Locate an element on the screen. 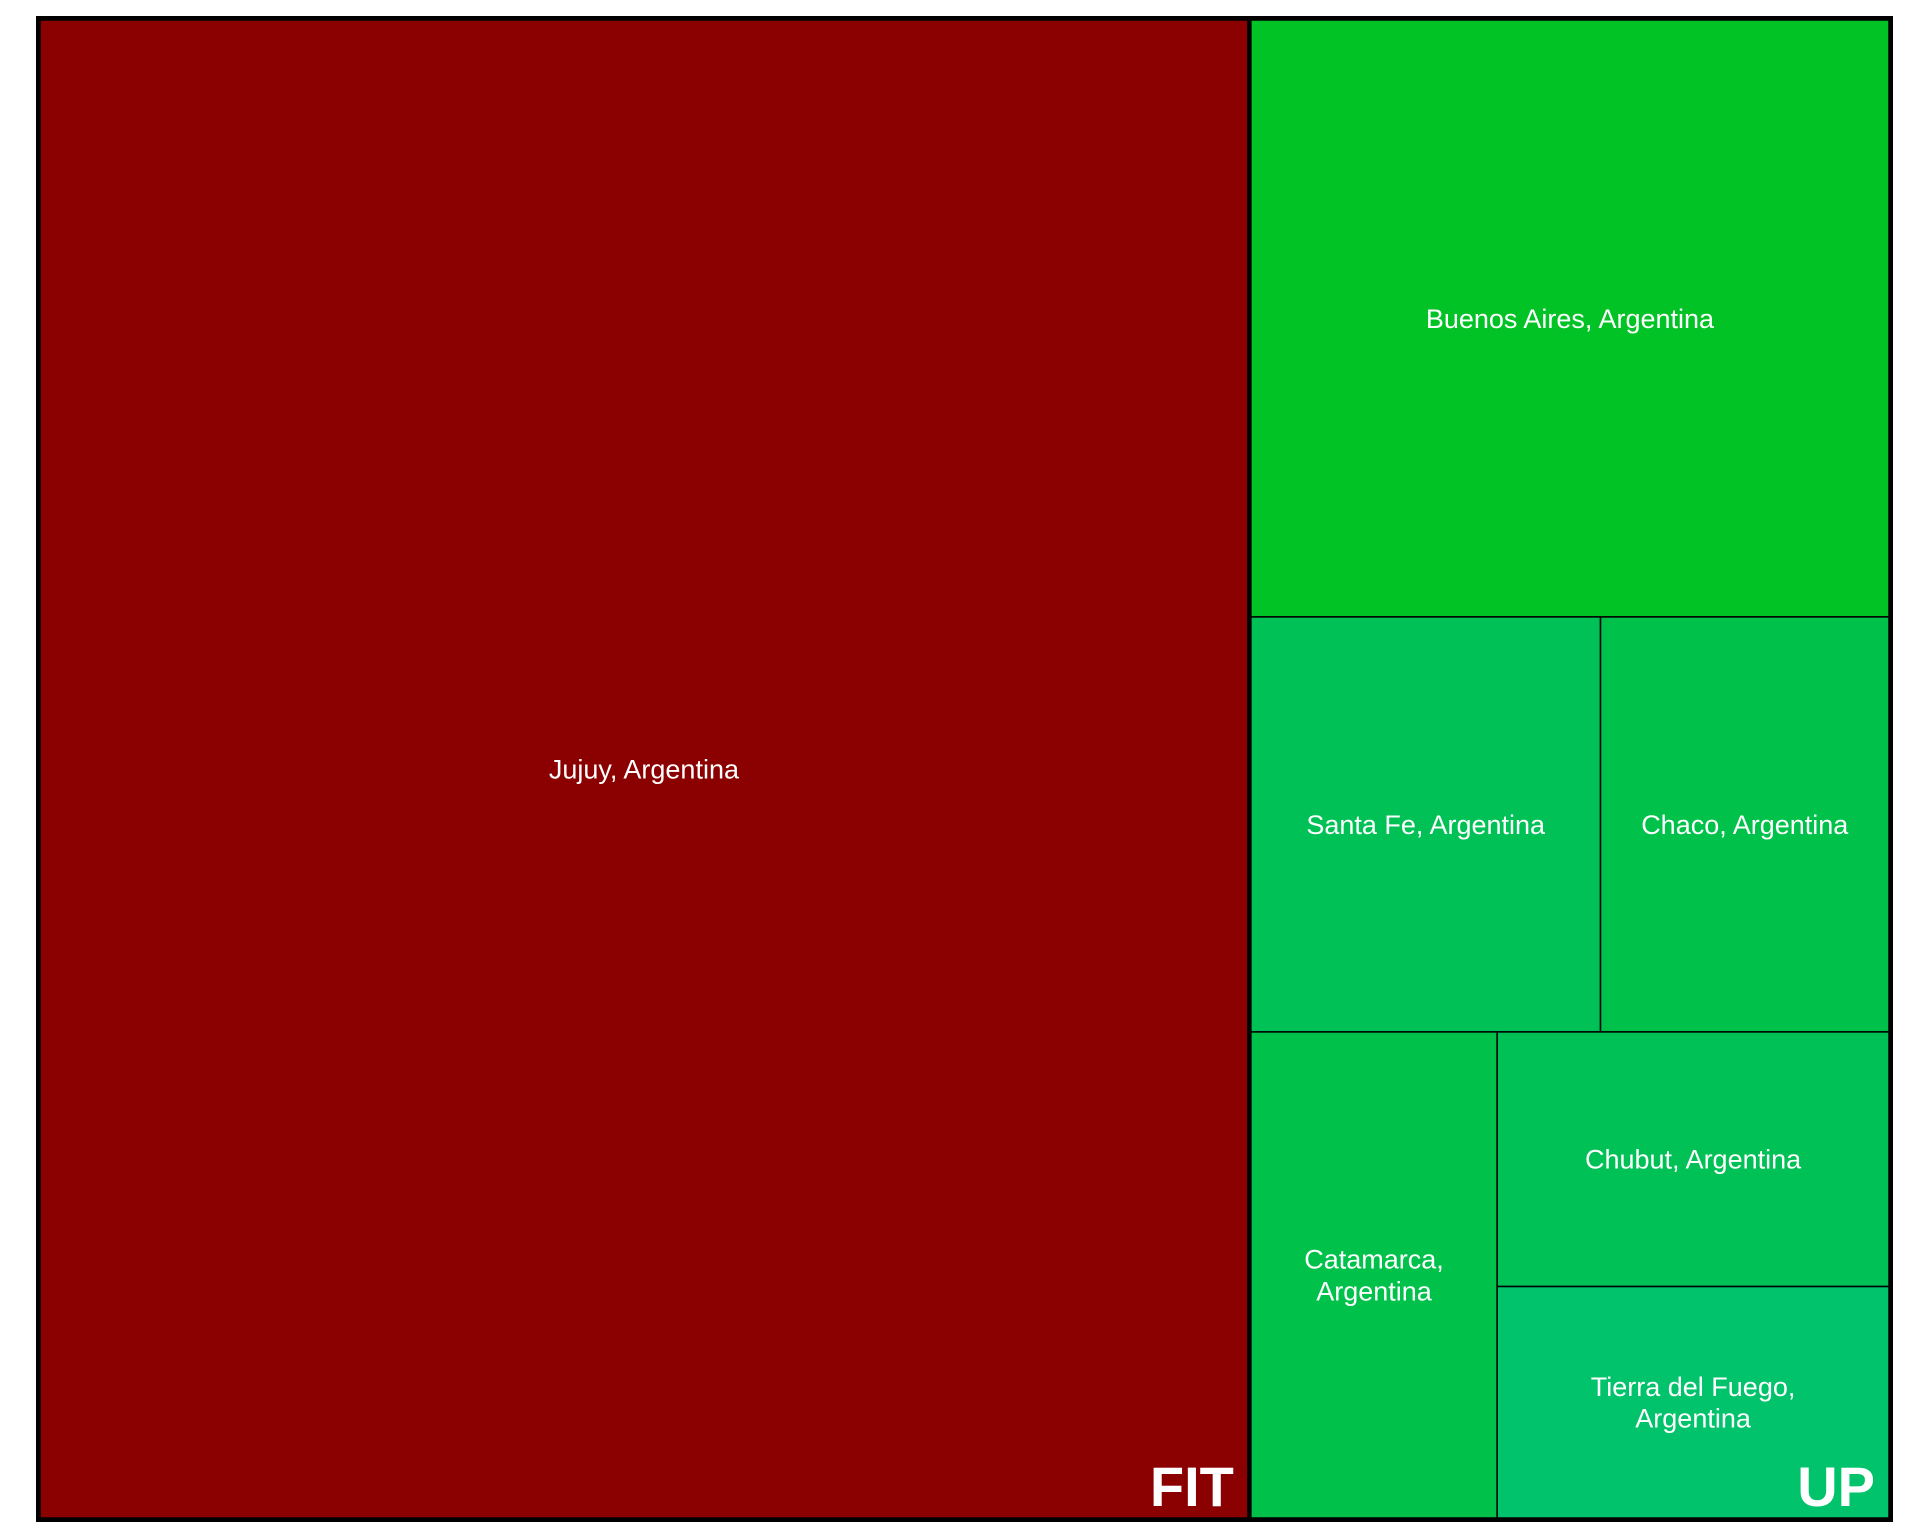 This screenshot has width=1920, height=1536. treemap-tile-santa-fe-argentina: Santa Fe, Argentina is located at coordinates (1426, 824).